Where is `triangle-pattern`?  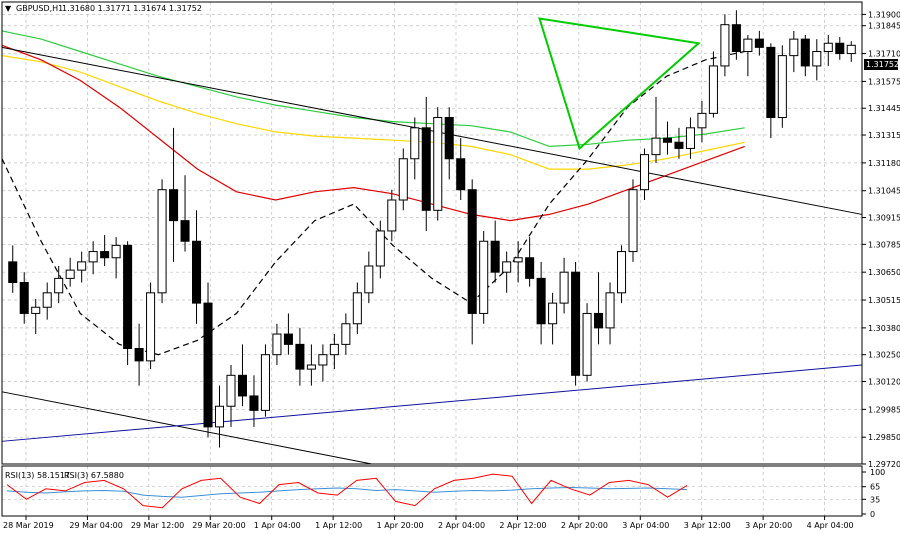 triangle-pattern is located at coordinates (619, 84).